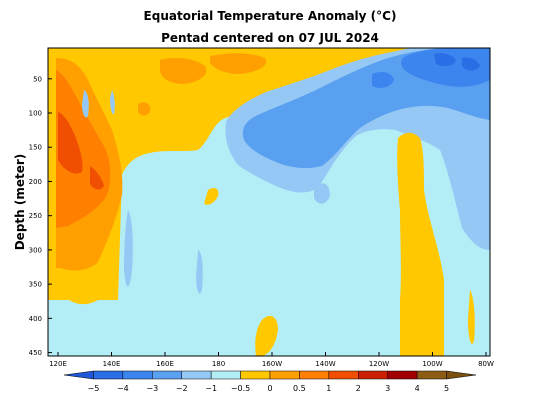  I want to click on x-tick-label: 80W, so click(486, 364).